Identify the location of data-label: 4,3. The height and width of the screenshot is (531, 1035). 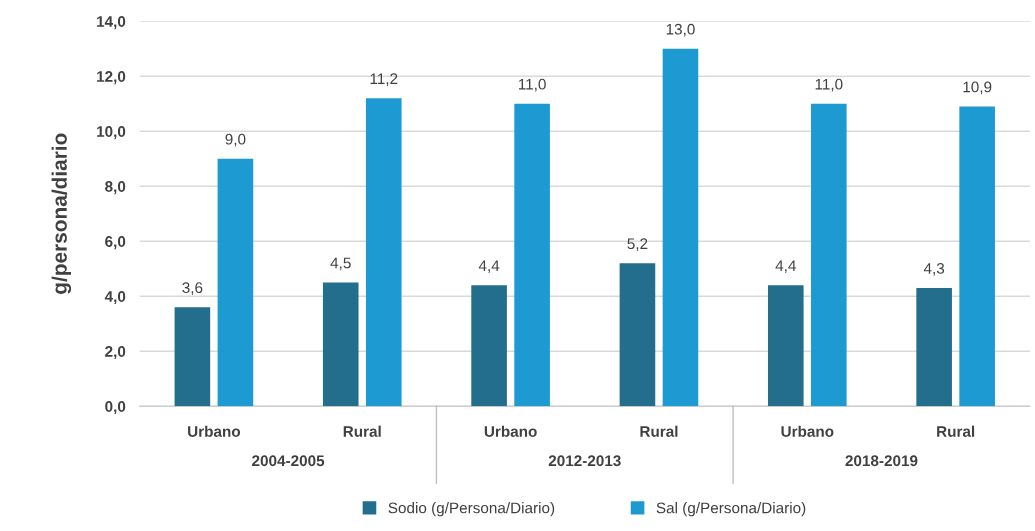
(934, 269).